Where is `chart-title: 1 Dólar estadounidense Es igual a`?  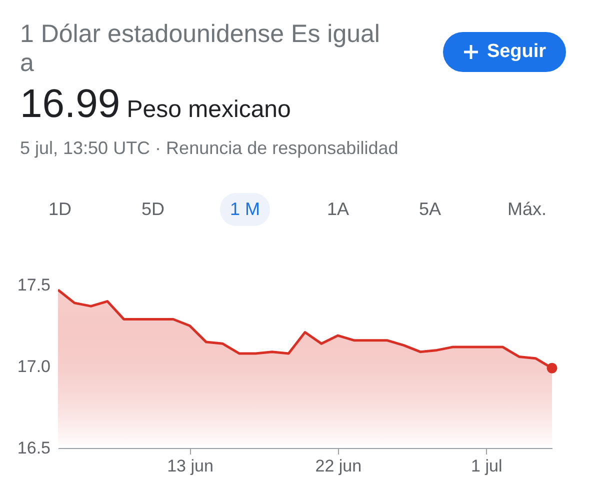 chart-title: 1 Dólar estadounidense Es igual a is located at coordinates (200, 49).